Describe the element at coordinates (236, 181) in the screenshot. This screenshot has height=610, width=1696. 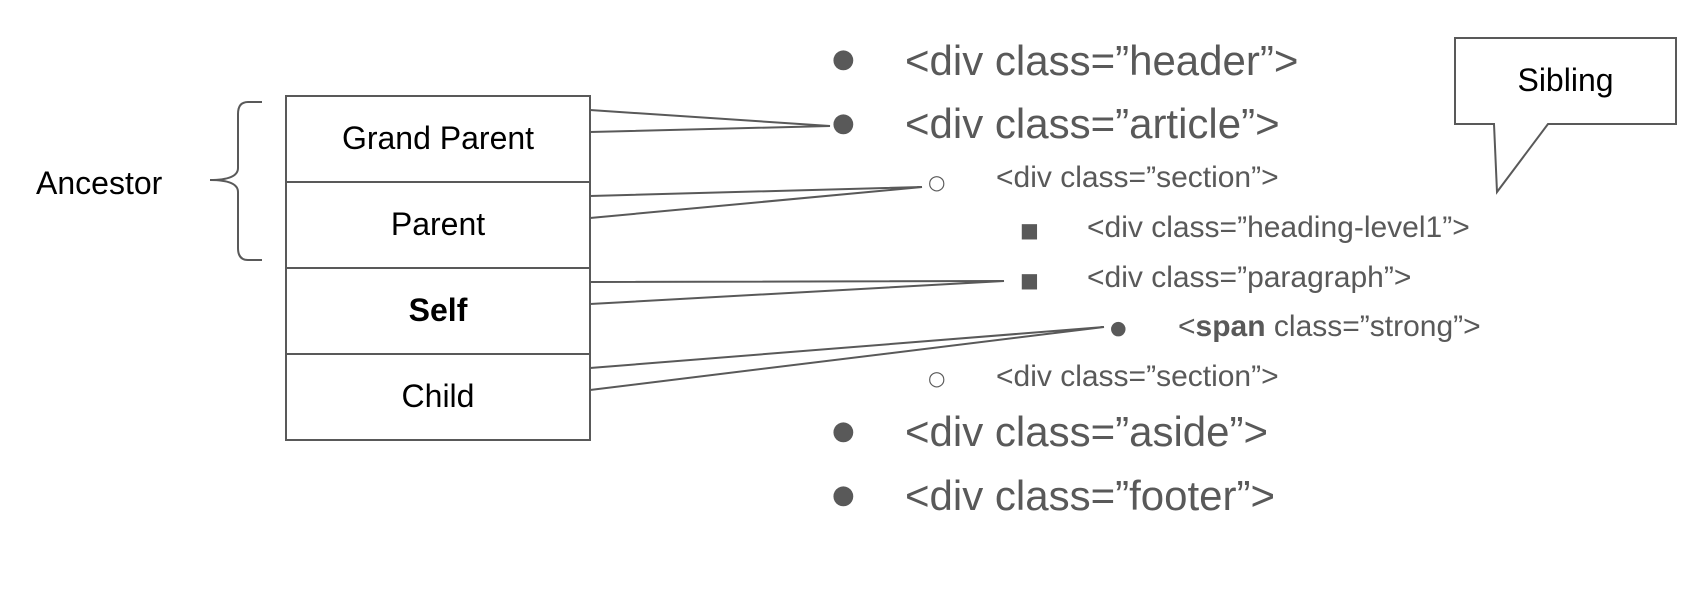
I see `ancestor-brace` at that location.